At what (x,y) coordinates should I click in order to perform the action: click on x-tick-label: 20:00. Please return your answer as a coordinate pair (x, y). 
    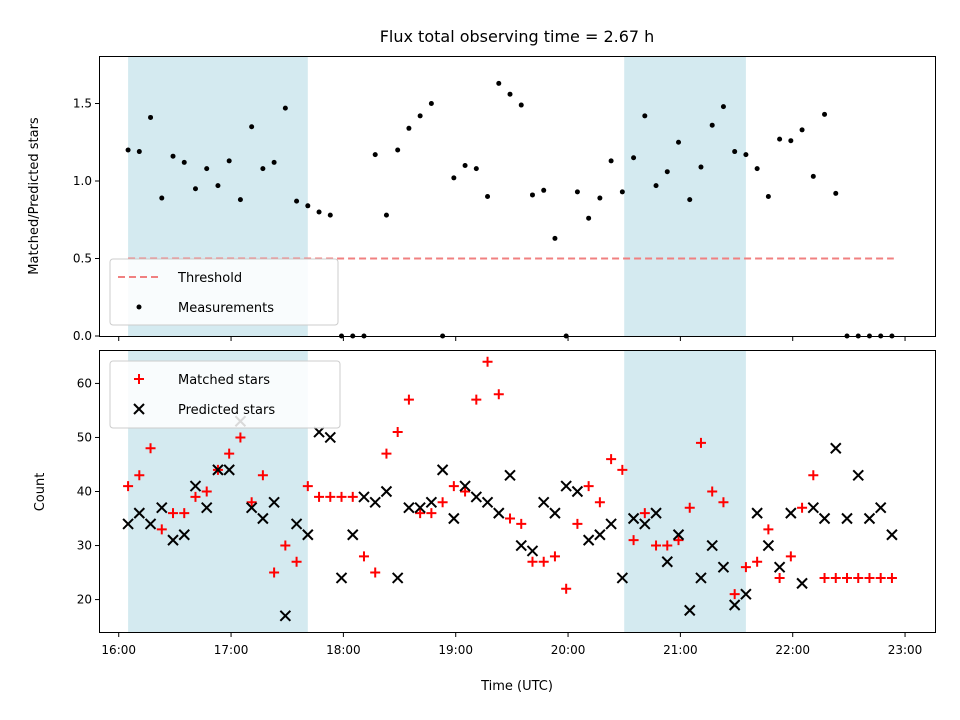
    Looking at the image, I should click on (568, 650).